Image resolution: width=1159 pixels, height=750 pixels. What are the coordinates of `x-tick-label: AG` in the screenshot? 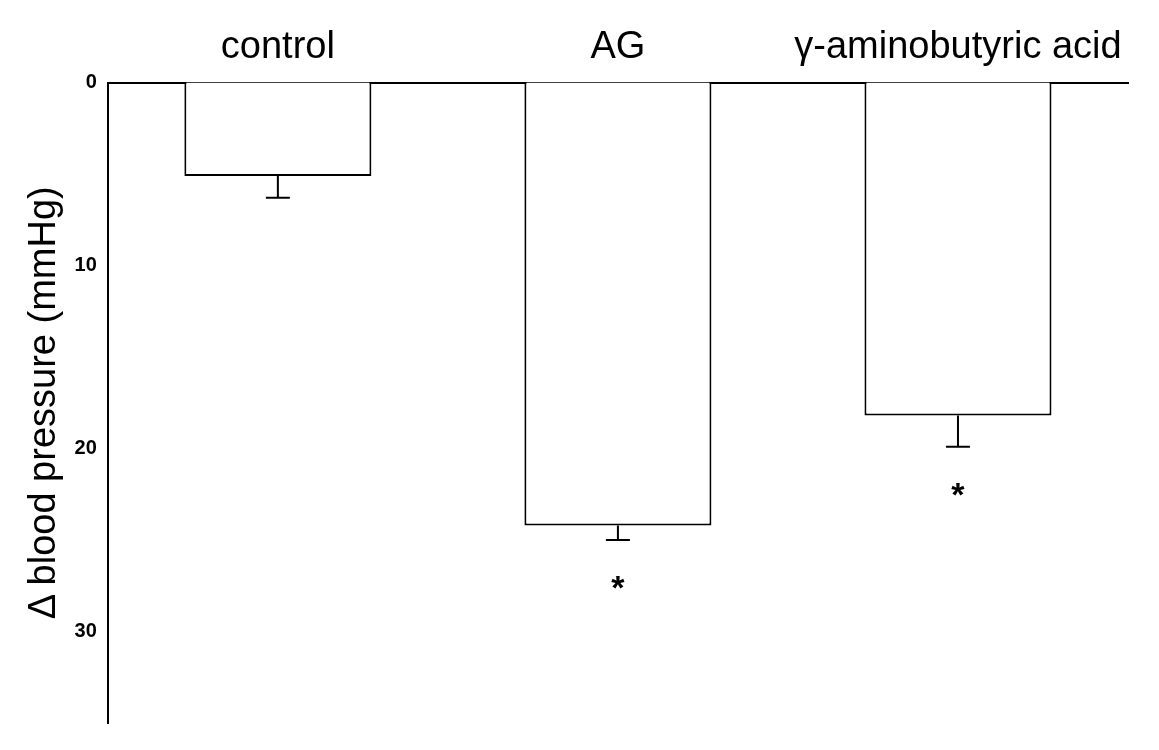 It's located at (618, 45).